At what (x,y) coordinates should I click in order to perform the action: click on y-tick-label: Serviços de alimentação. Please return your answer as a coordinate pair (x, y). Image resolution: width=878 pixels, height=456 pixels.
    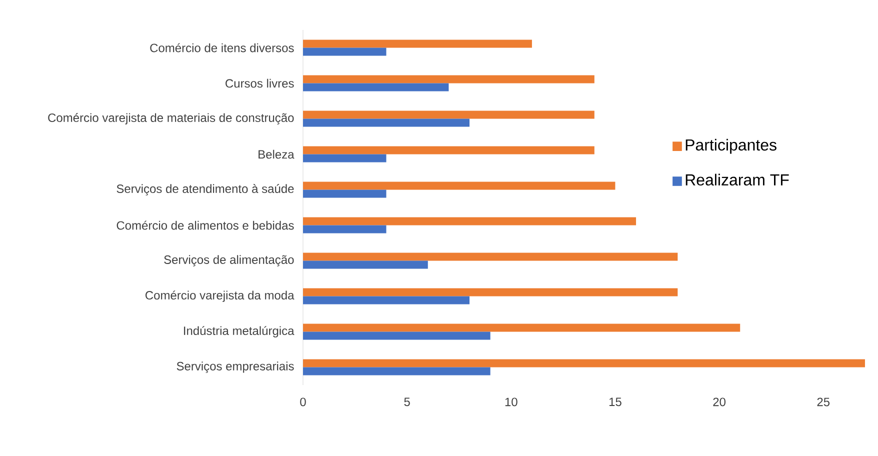
    Looking at the image, I should click on (229, 260).